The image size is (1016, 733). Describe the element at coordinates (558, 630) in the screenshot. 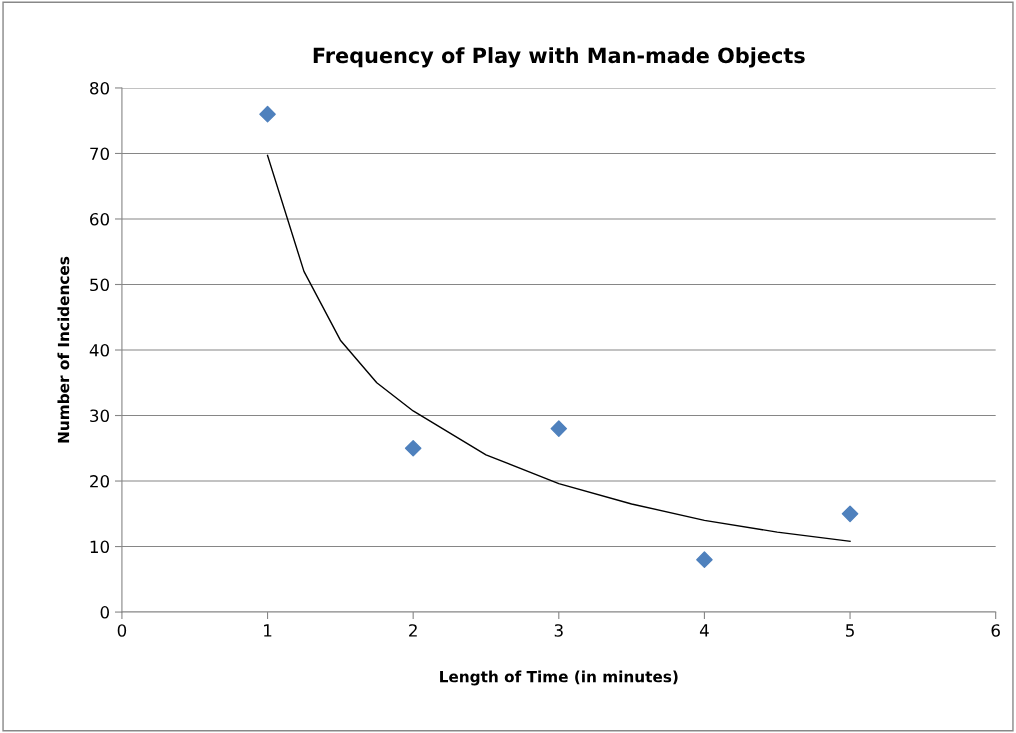

I see `x-tick-label: 3` at that location.